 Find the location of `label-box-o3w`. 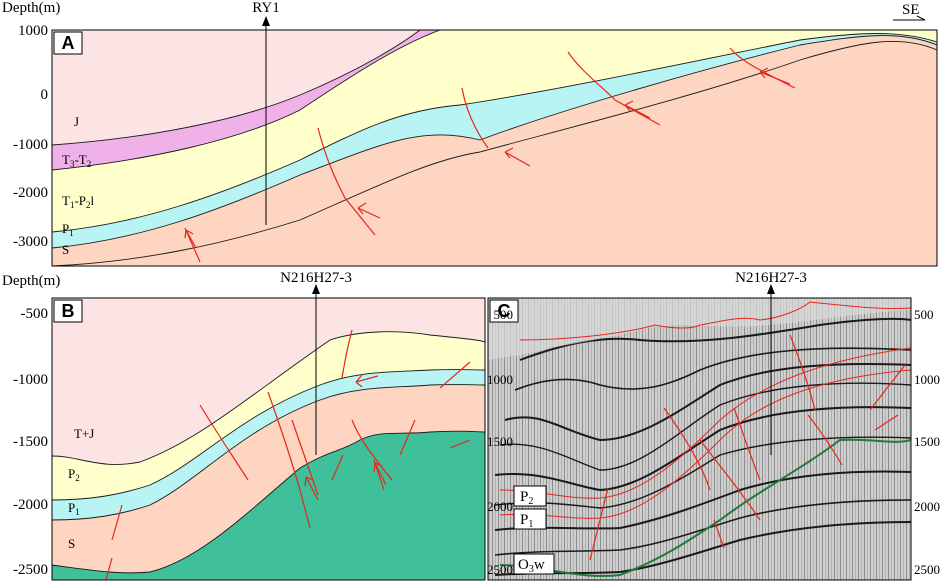

label-box-o3w is located at coordinates (534, 564).